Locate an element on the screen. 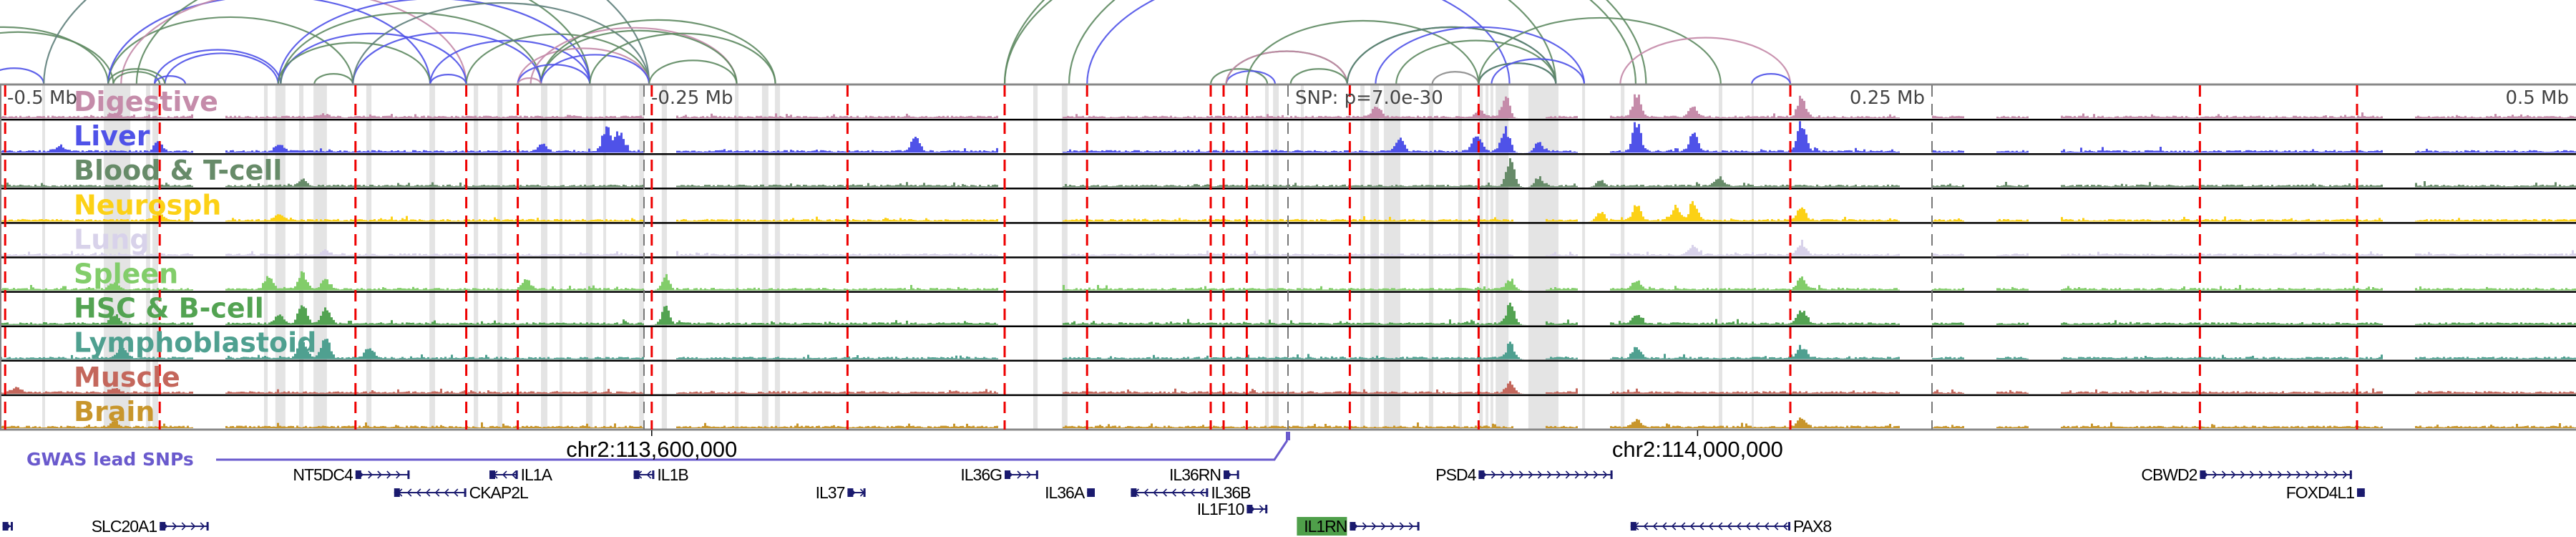  gwas-connector-line is located at coordinates (752, 450).